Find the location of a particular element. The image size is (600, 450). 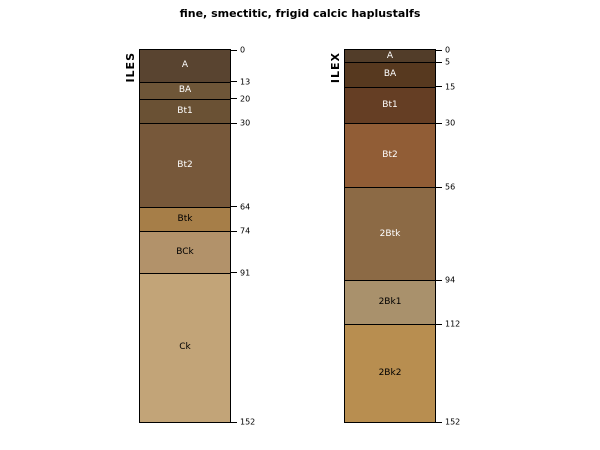

horizon-label: Ck is located at coordinates (185, 347).